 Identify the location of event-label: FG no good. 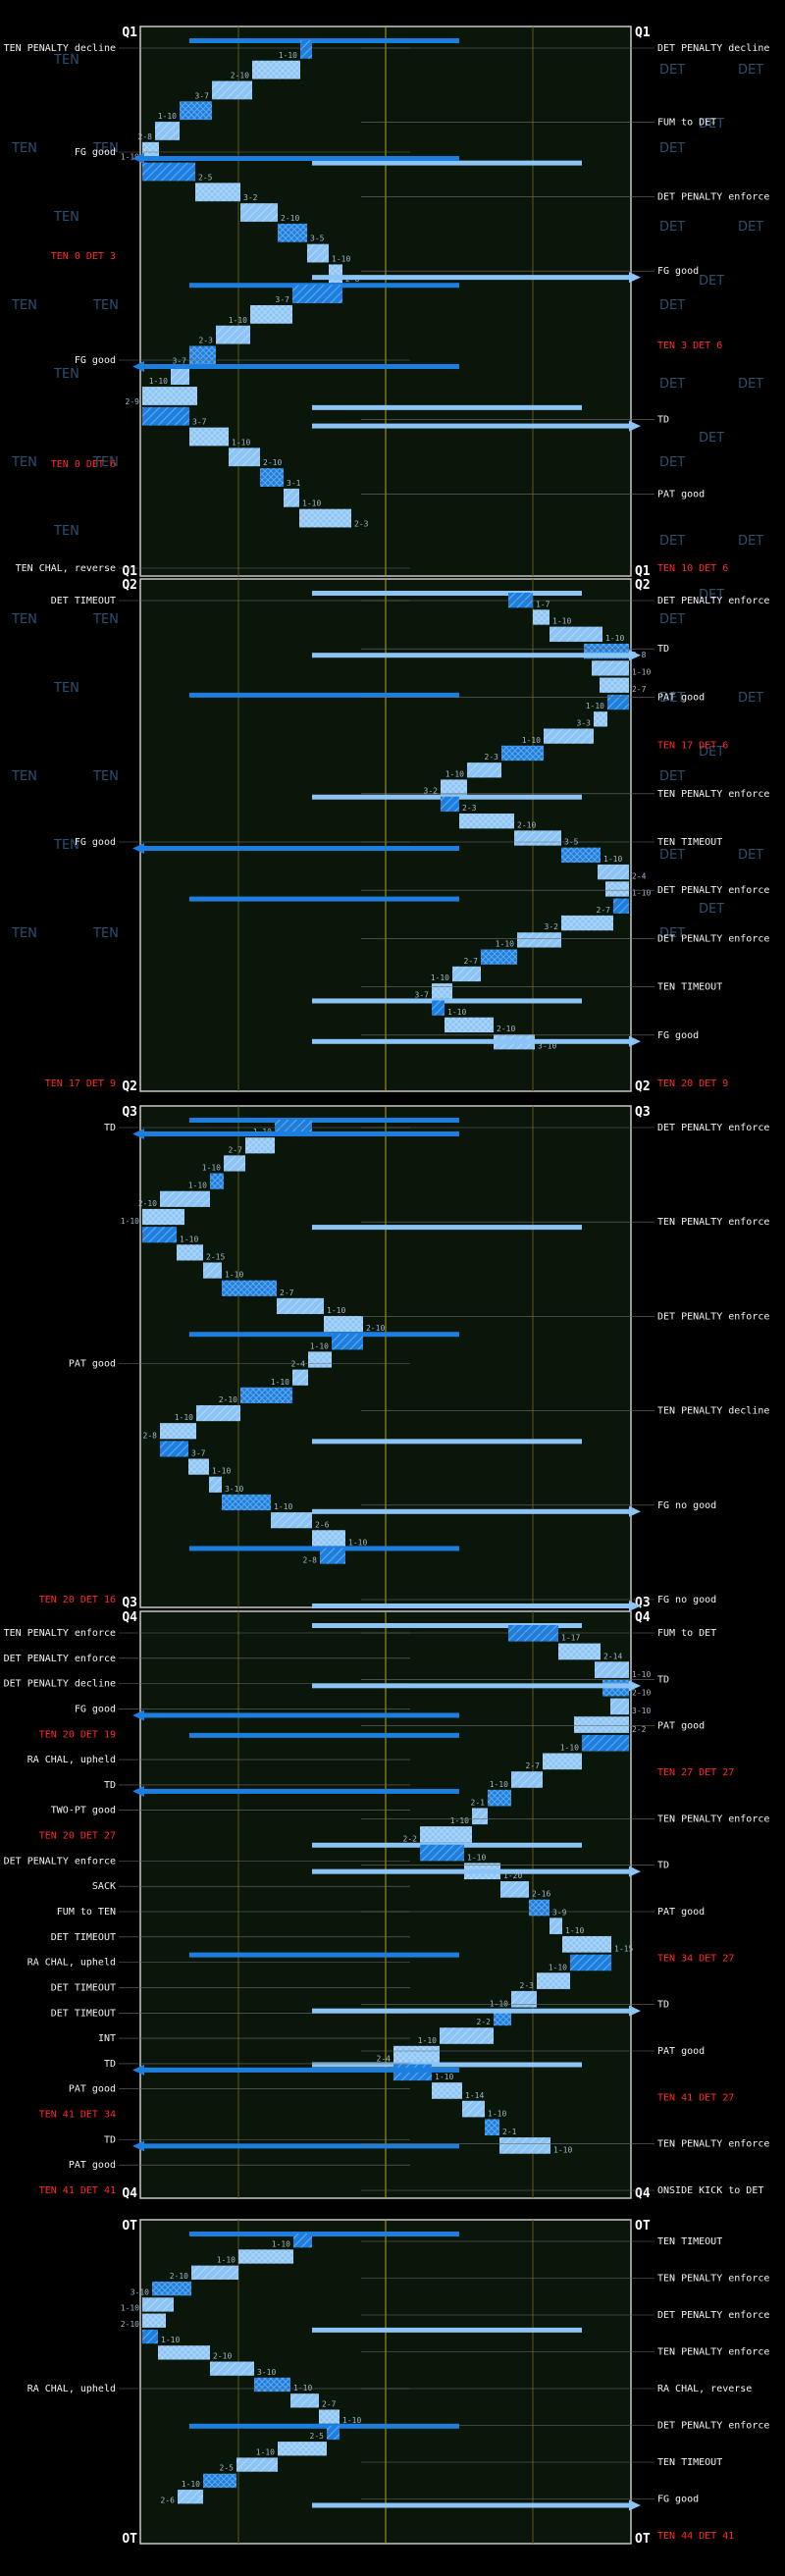
(686, 1505).